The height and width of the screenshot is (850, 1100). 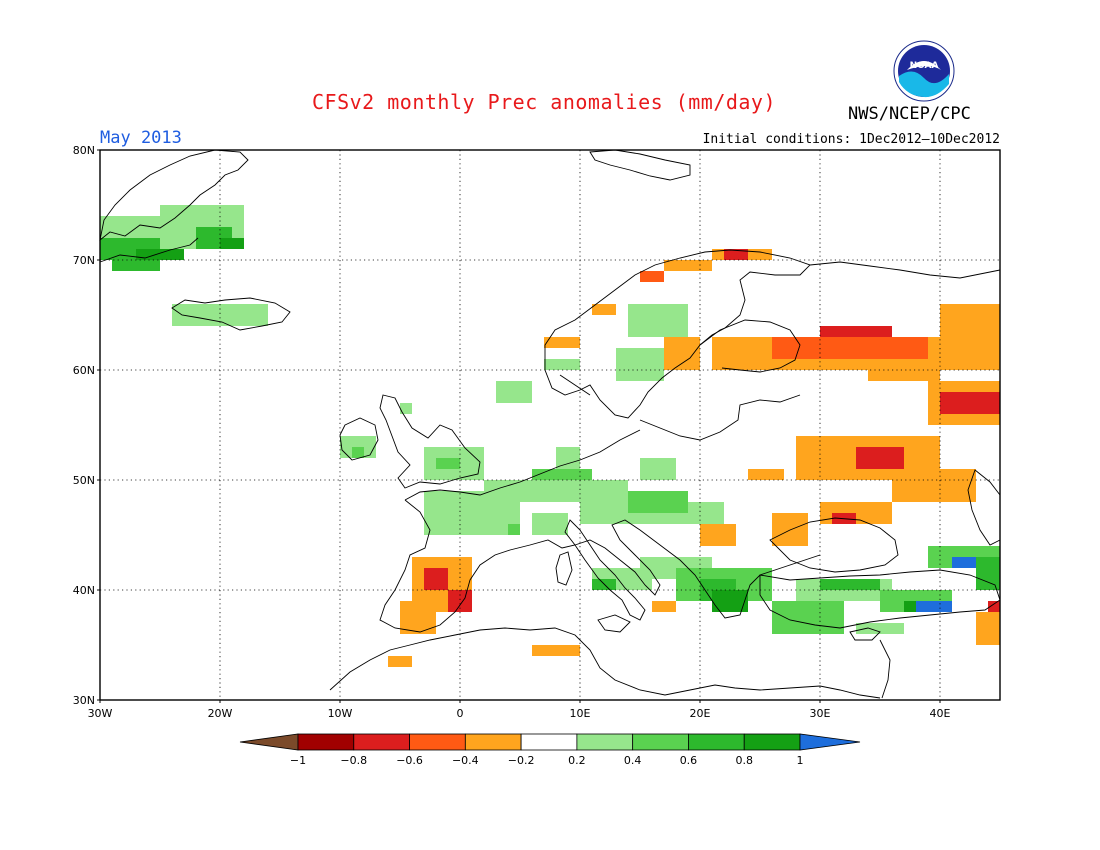 What do you see at coordinates (633, 760) in the screenshot?
I see `colorbar-label: 0.4` at bounding box center [633, 760].